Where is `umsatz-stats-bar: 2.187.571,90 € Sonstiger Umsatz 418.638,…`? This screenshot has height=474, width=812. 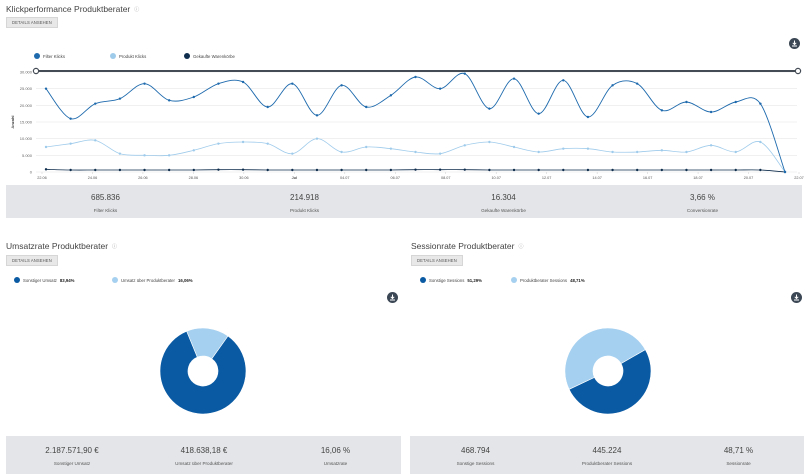 umsatz-stats-bar: 2.187.571,90 € Sonstiger Umsatz 418.638,… is located at coordinates (203, 455).